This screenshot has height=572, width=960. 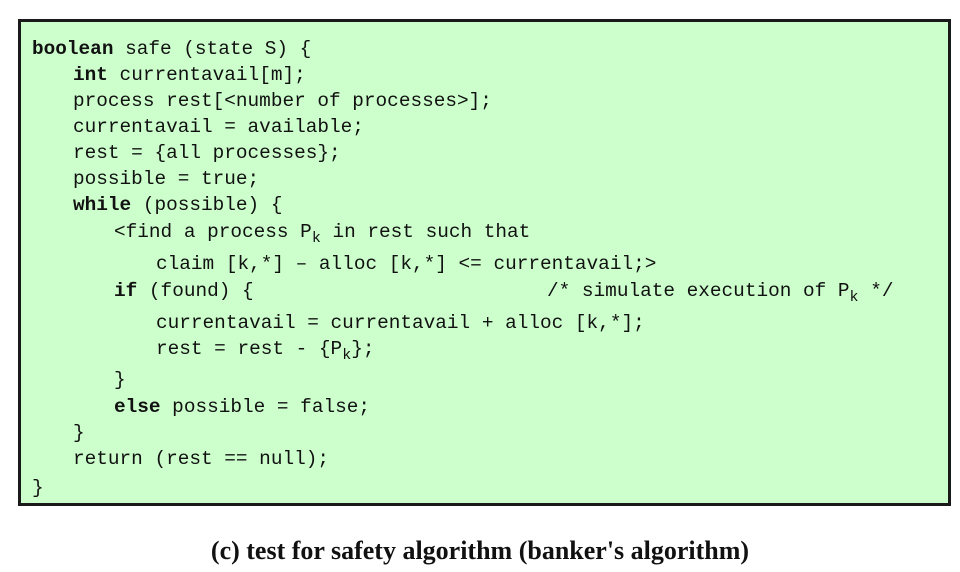 What do you see at coordinates (102, 205) in the screenshot?
I see `keyword-while: while` at bounding box center [102, 205].